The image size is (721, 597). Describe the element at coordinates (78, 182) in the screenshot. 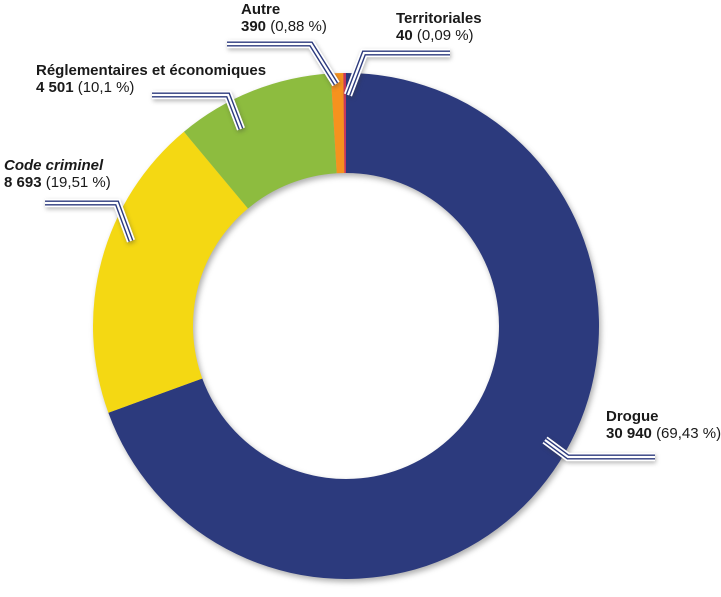

I see `slice-percentage: (19,51 %)` at that location.